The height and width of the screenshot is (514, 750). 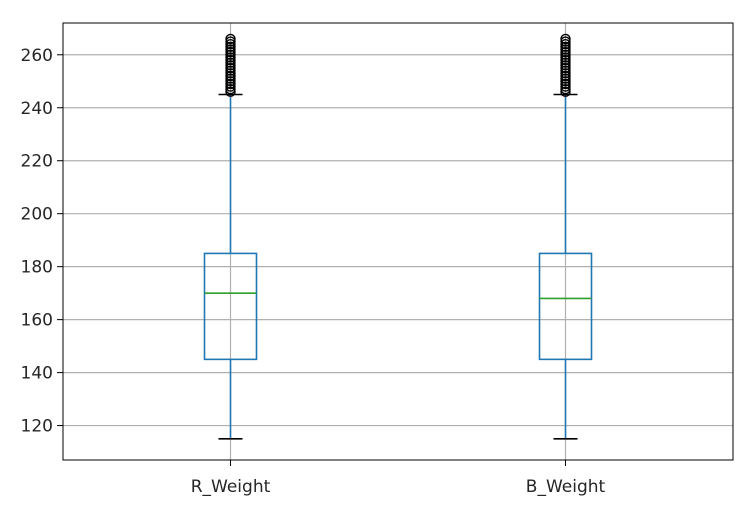 I want to click on x-tick-label: B_Weight, so click(x=566, y=487).